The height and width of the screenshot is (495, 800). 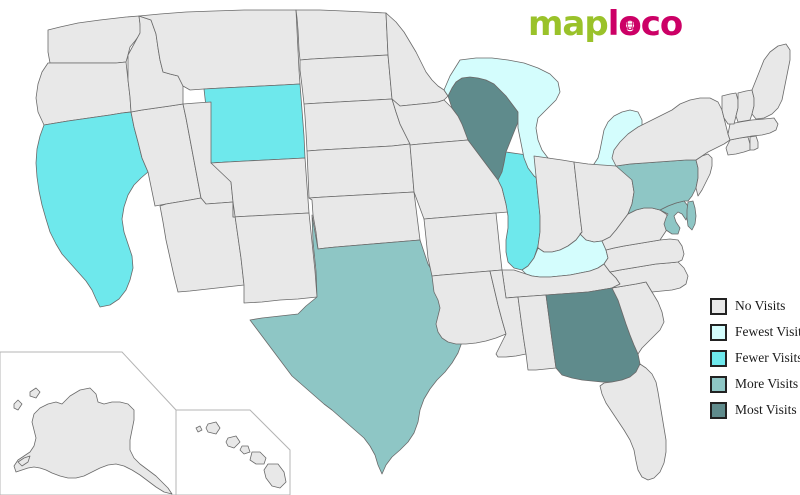 What do you see at coordinates (718, 384) in the screenshot?
I see `legend-swatch-more-visits` at bounding box center [718, 384].